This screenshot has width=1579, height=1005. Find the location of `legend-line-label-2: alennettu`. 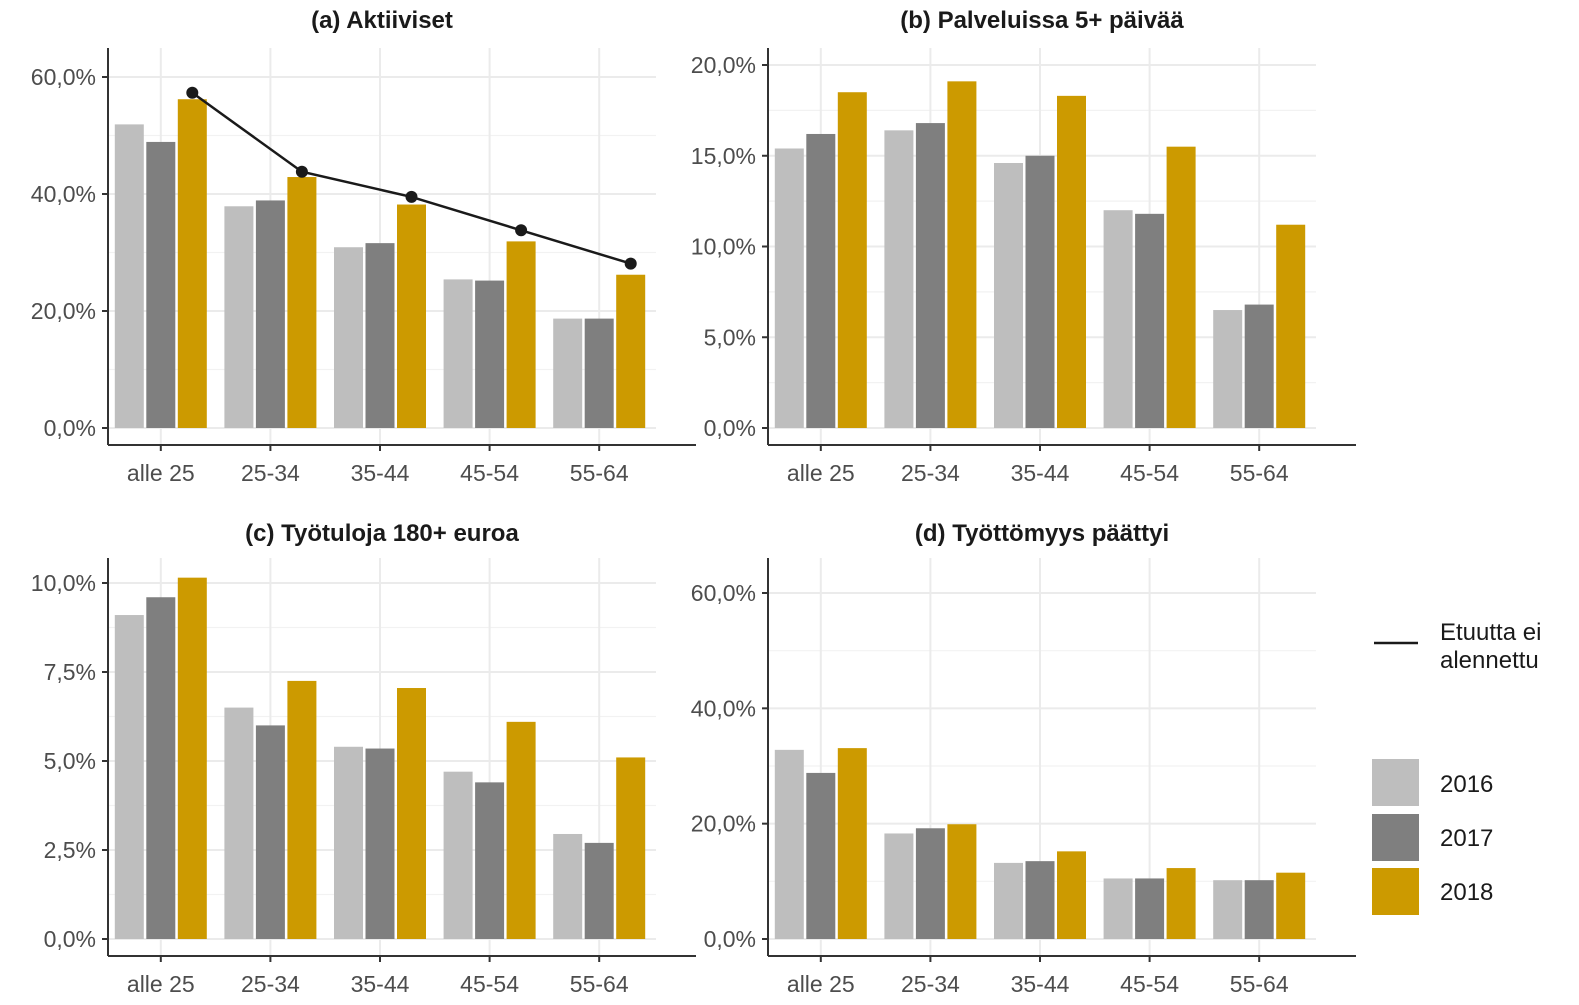

legend-line-label-2: alennettu is located at coordinates (1489, 660).